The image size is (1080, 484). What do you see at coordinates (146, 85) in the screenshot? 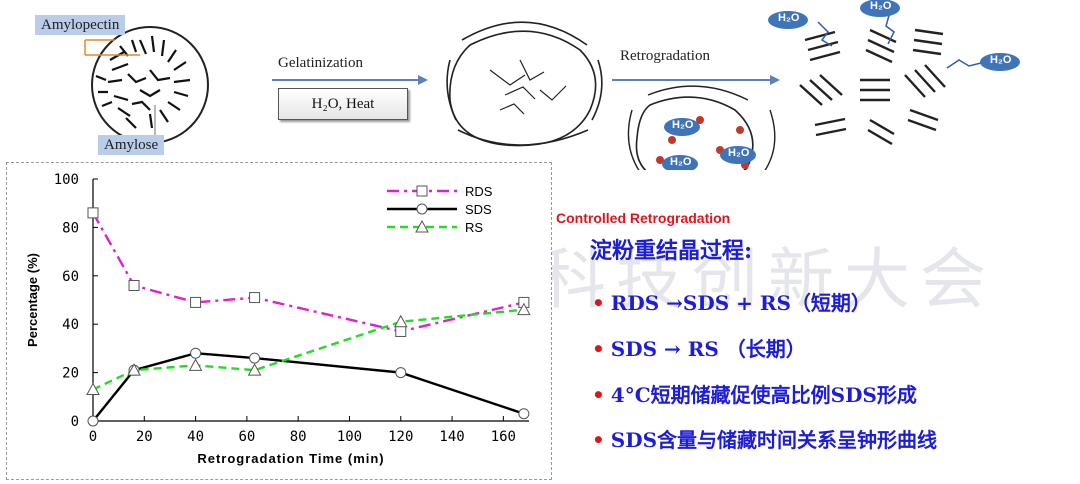
I see `starch-granule` at bounding box center [146, 85].